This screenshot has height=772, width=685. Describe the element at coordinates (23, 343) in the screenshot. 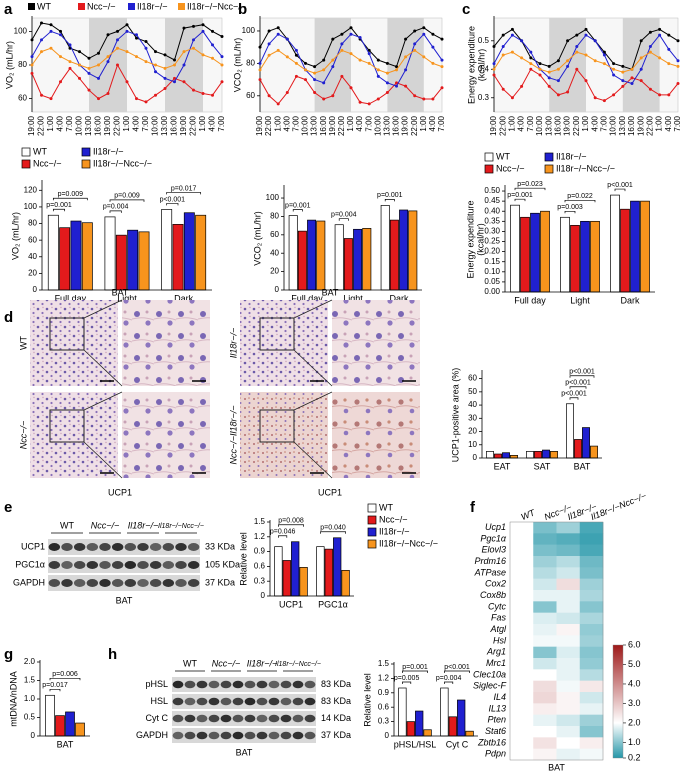

I see `row-label: WT` at that location.